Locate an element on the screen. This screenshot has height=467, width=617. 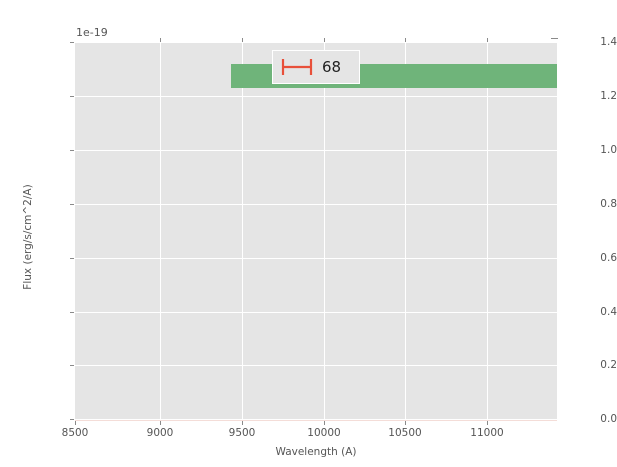
x-axis-label: Wavelength (A) is located at coordinates (316, 452).